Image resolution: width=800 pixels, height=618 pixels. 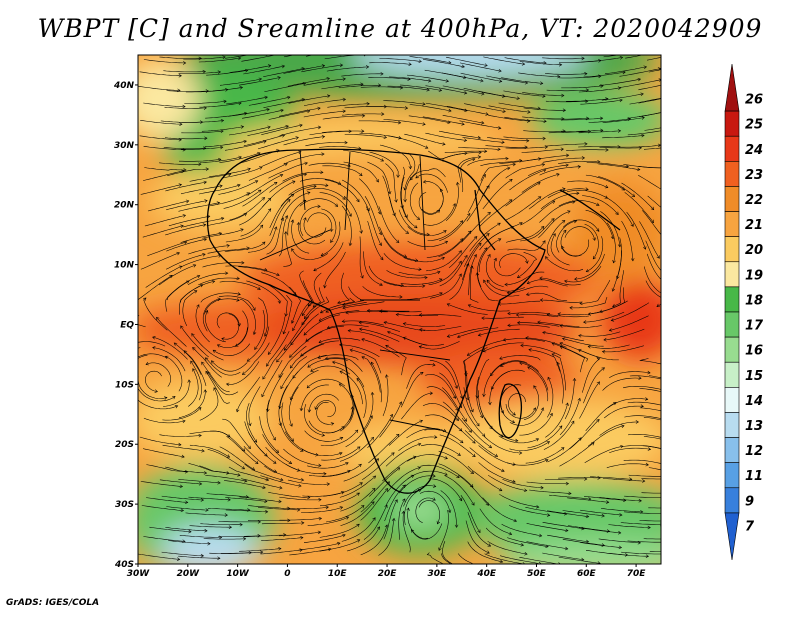 What do you see at coordinates (754, 351) in the screenshot?
I see `colorbar-label: 16` at bounding box center [754, 351].